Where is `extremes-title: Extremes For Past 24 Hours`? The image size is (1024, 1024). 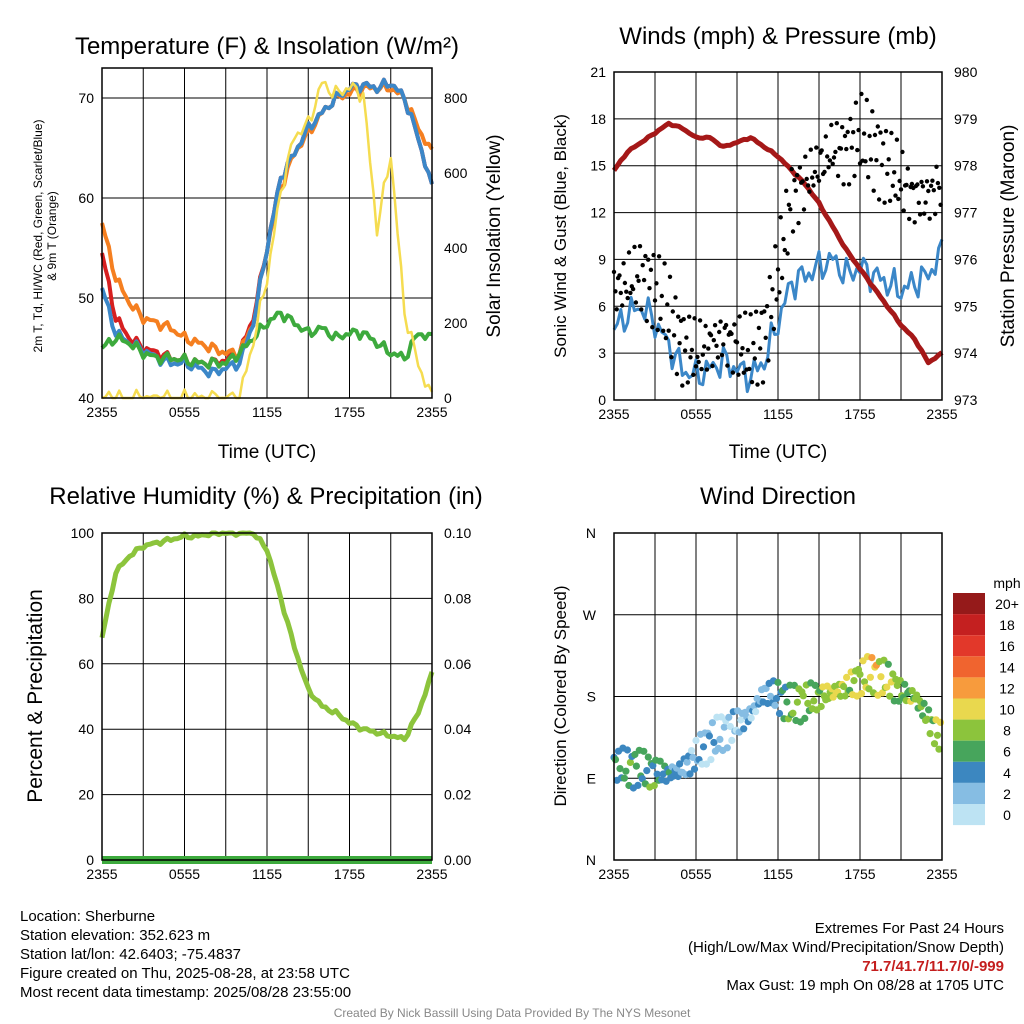 extremes-title: Extremes For Past 24 Hours is located at coordinates (909, 928).